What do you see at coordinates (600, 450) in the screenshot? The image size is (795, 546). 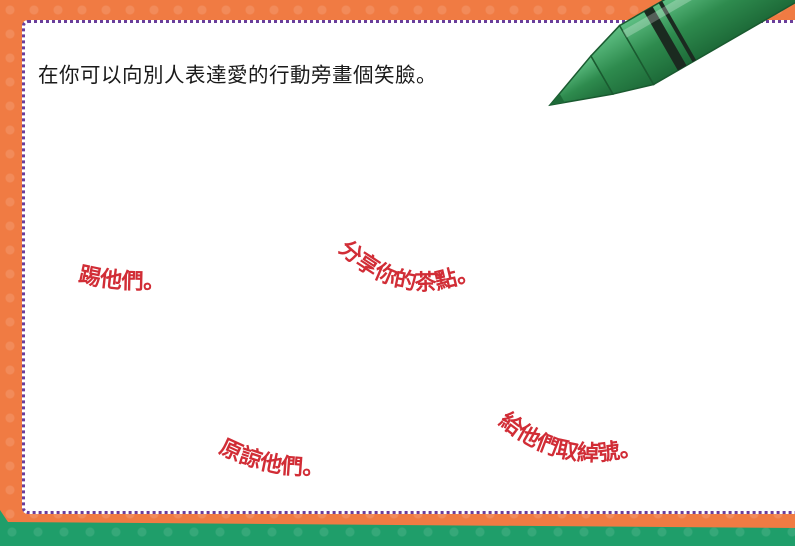 I see `phrase-nickname: 給他們取綽號。` at bounding box center [600, 450].